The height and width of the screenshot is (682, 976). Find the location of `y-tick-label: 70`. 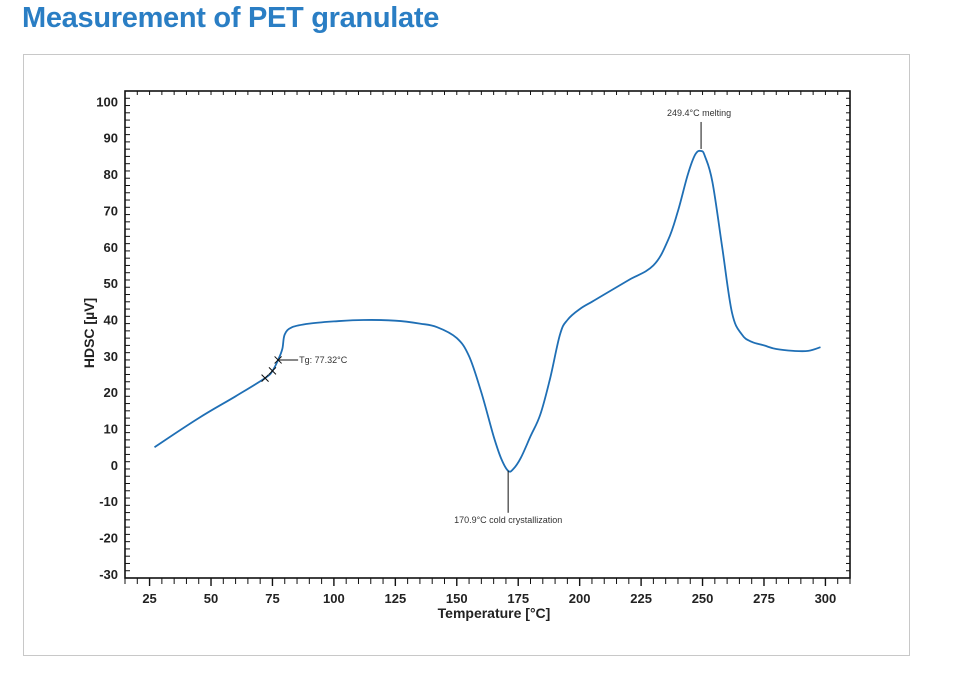

y-tick-label: 70 is located at coordinates (111, 210).